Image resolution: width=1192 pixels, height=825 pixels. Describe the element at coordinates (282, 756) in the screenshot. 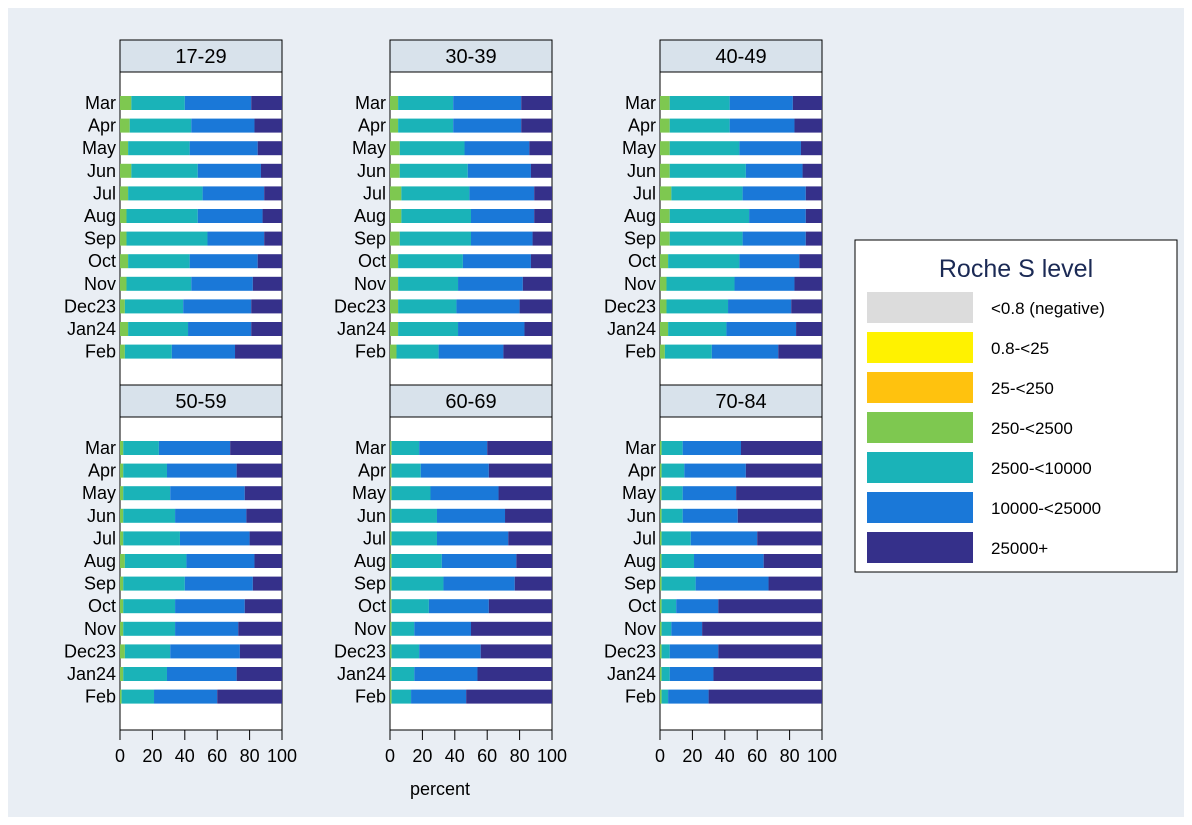

I see `x-tick-label: 100` at that location.